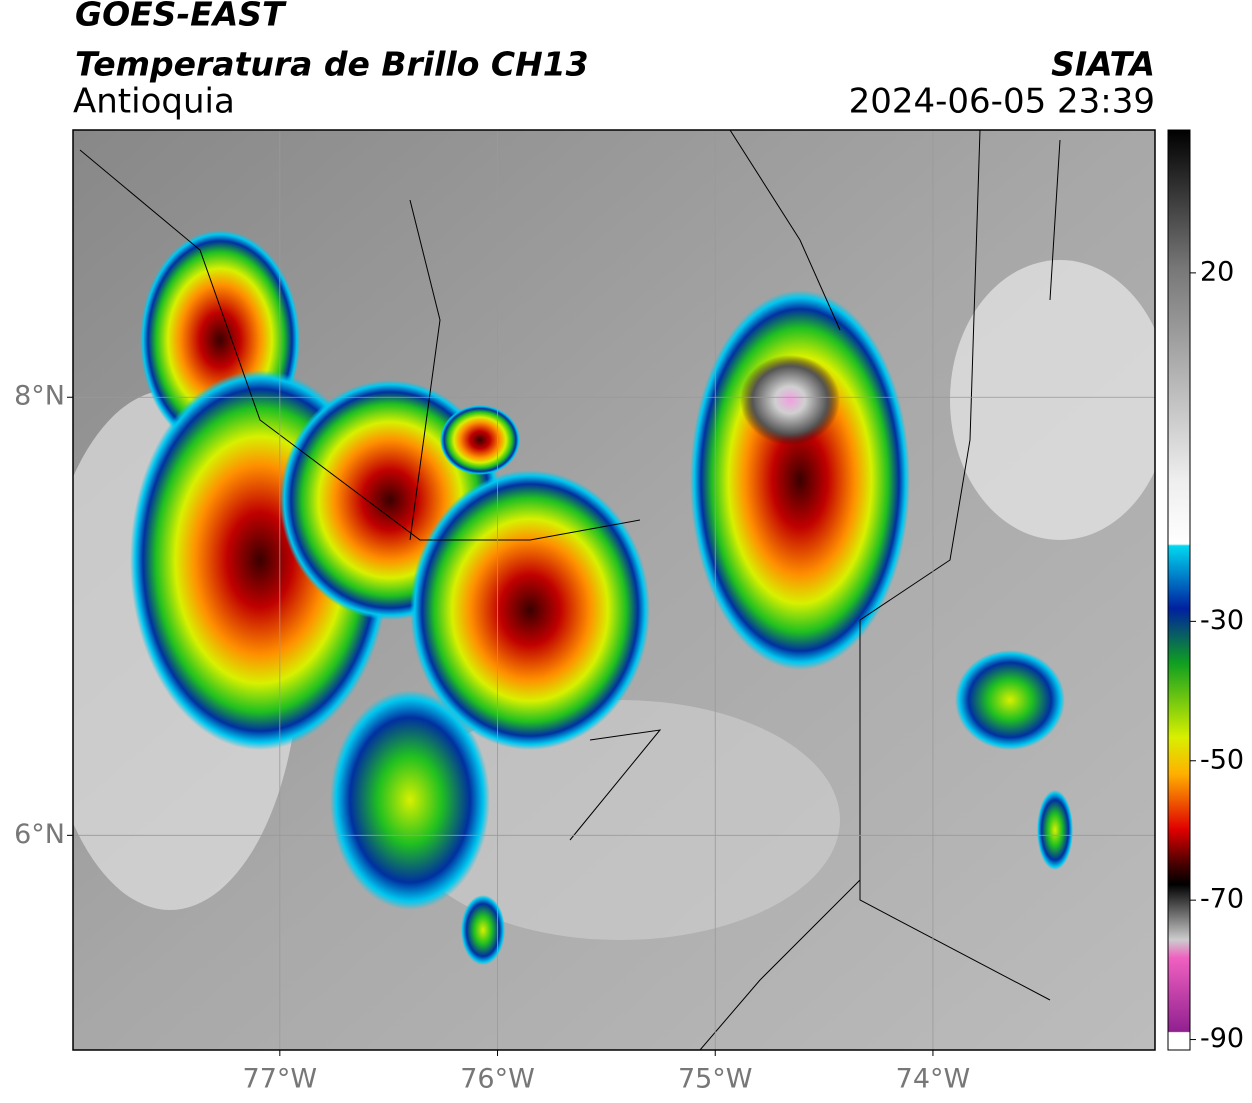  I want to click on x-tick-label: 75°W, so click(715, 1079).